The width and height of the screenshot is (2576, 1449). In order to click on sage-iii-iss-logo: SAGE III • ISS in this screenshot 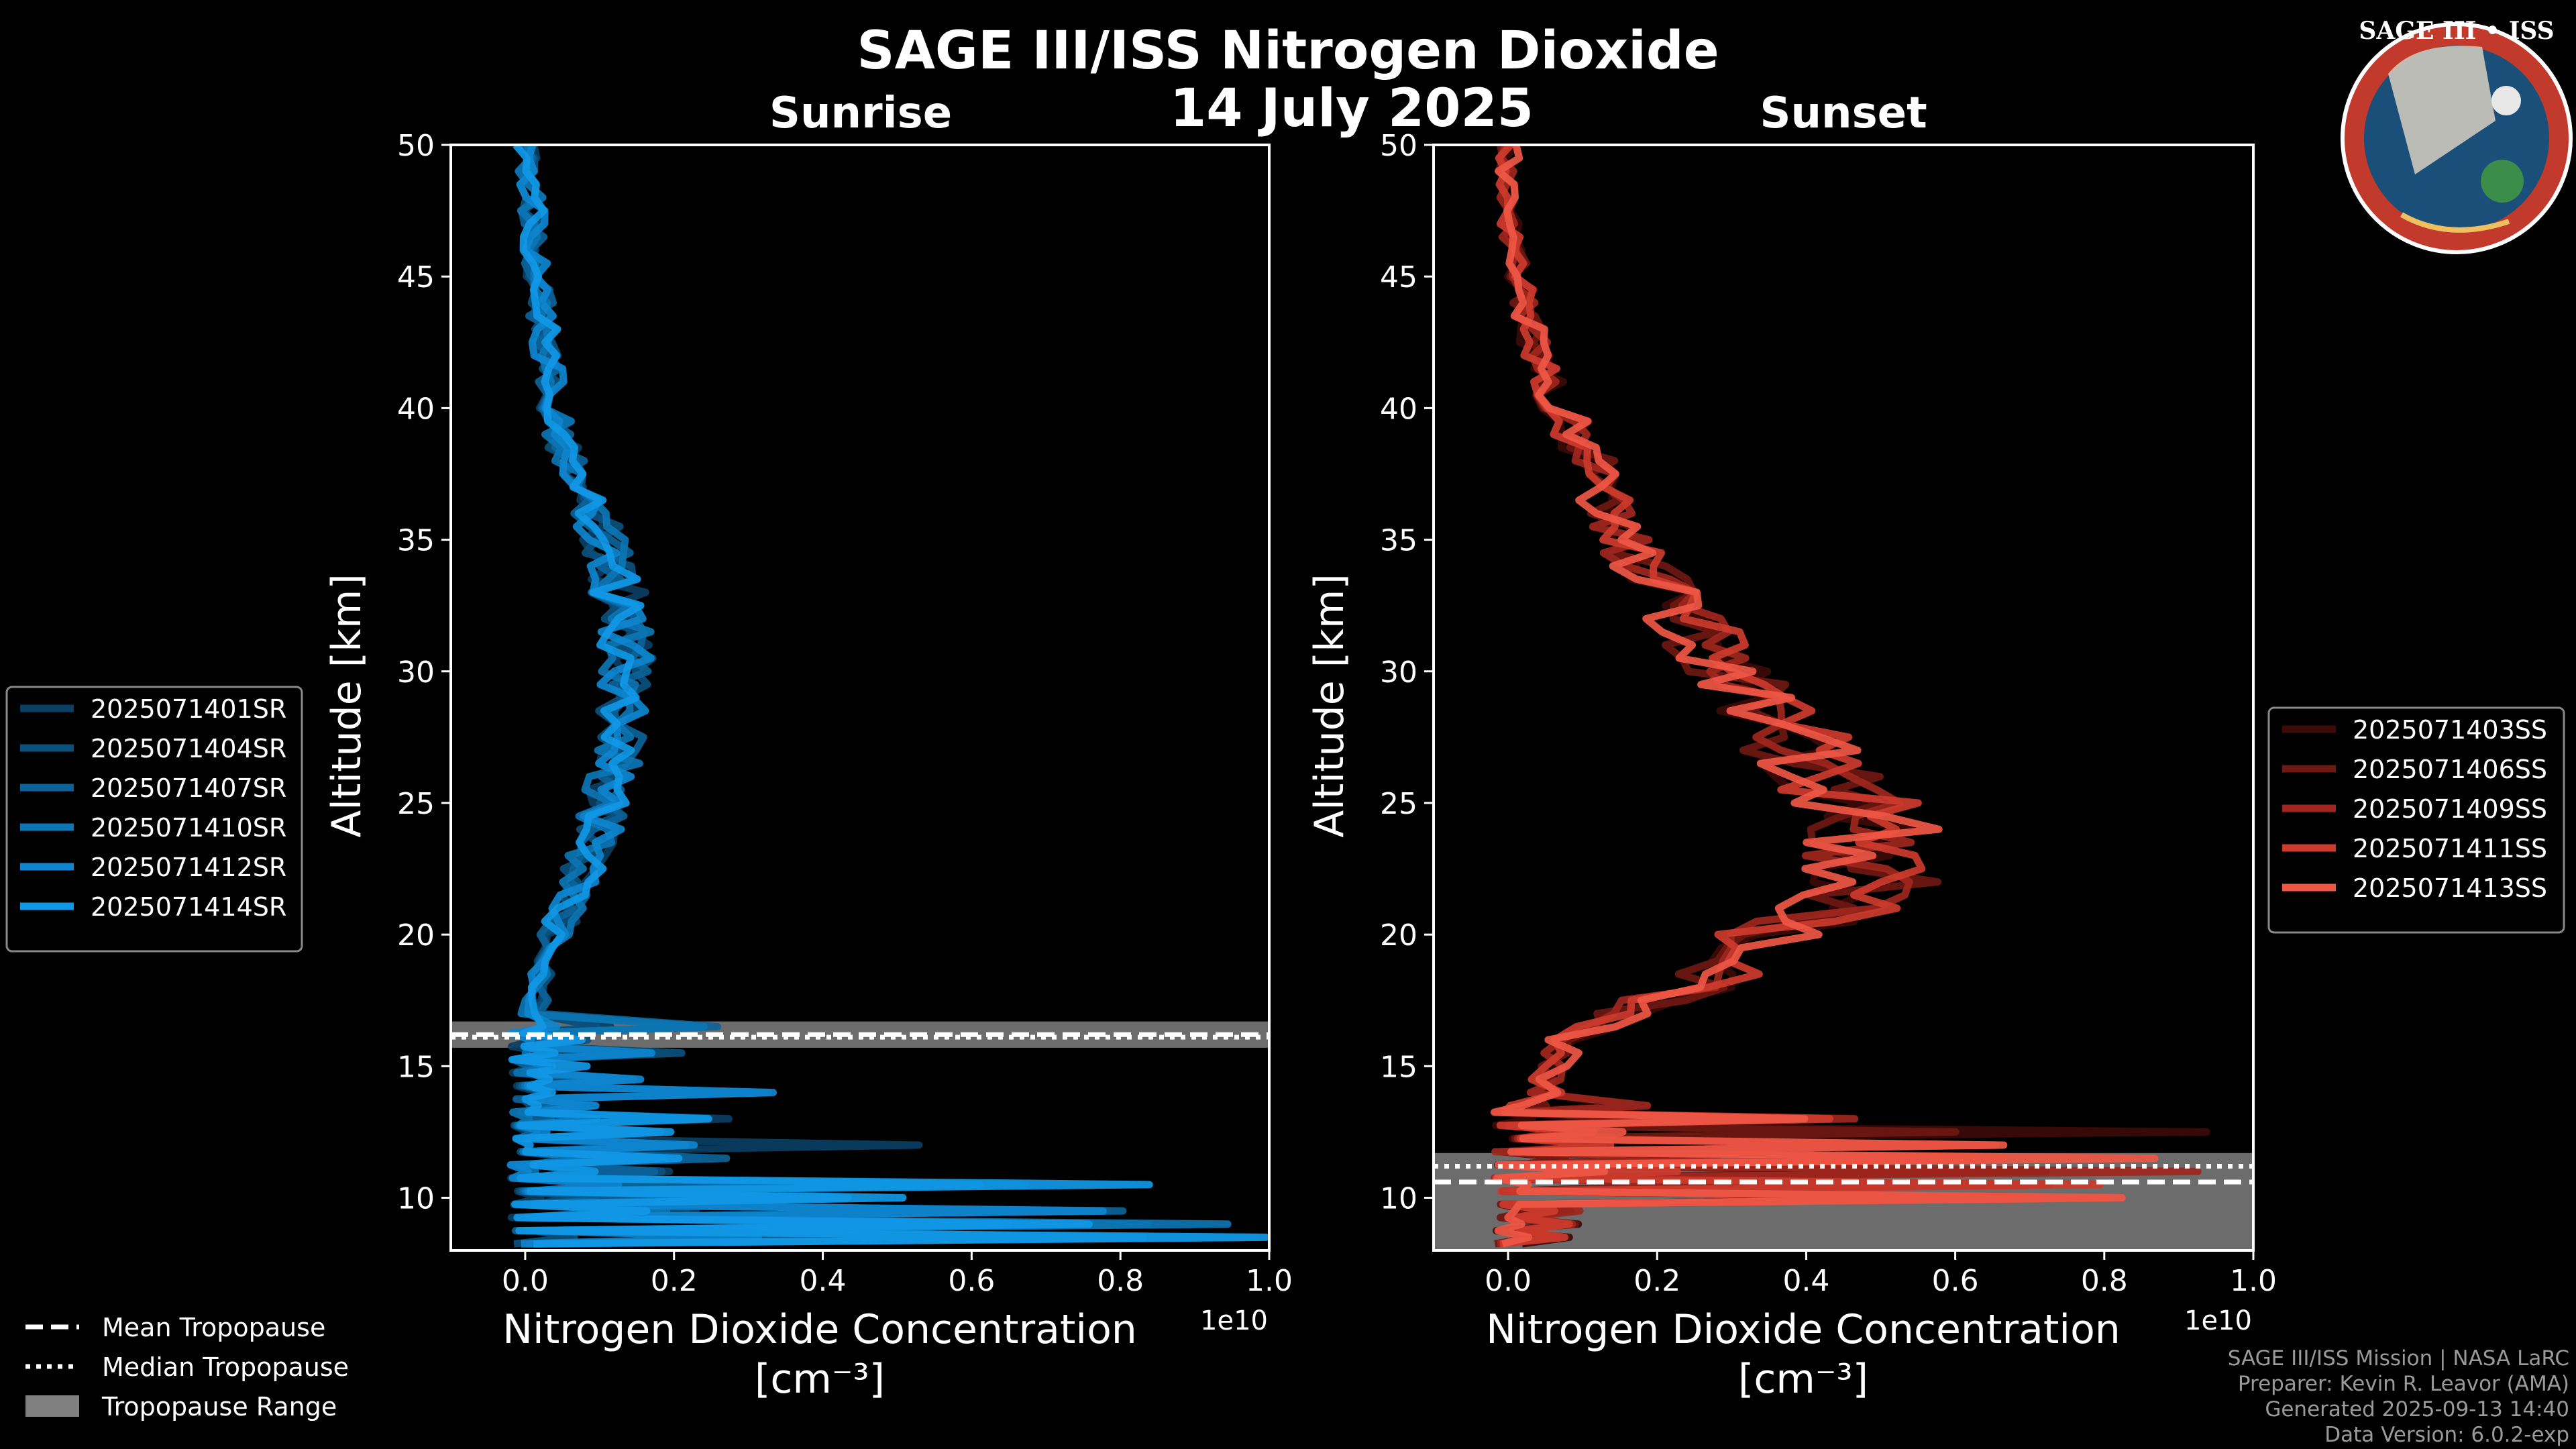, I will do `click(2457, 135)`.